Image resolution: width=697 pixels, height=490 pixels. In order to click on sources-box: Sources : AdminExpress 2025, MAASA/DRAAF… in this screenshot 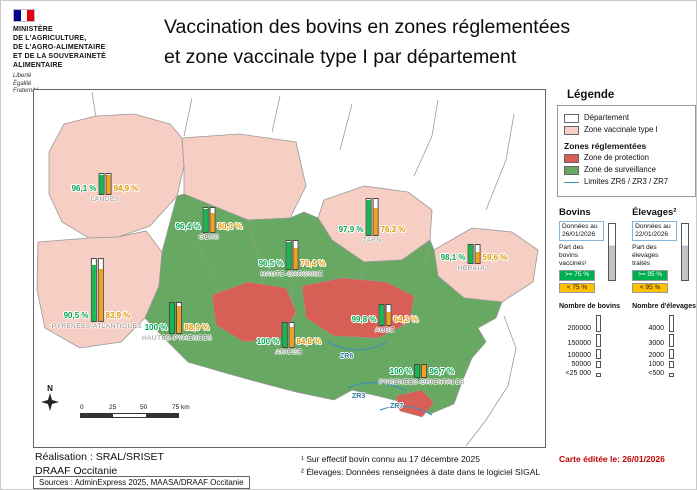, I will do `click(141, 482)`.